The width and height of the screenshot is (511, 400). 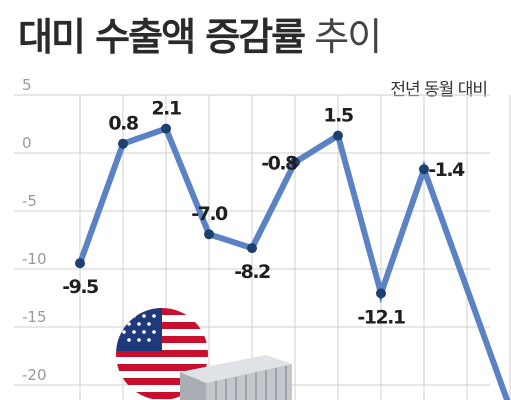 I want to click on chart-title-sub: 추이, so click(x=348, y=37).